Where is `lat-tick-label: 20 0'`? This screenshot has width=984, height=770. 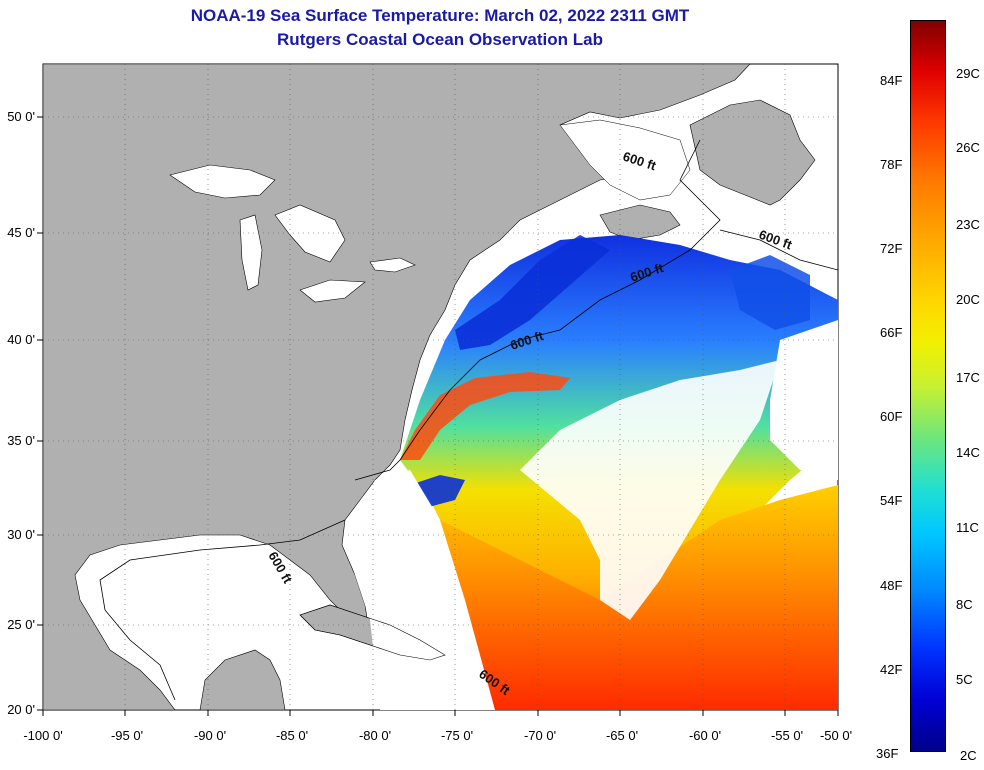
lat-tick-label: 20 0' is located at coordinates (21, 709).